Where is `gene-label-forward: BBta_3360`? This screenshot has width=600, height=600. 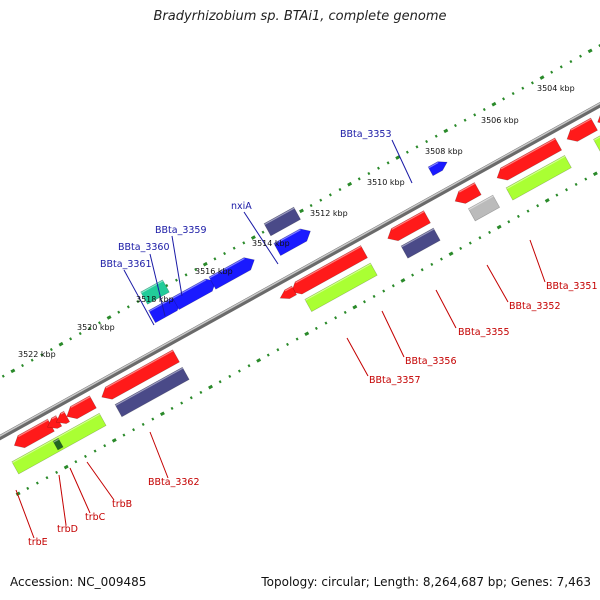 gene-label-forward: BBta_3360 is located at coordinates (144, 247).